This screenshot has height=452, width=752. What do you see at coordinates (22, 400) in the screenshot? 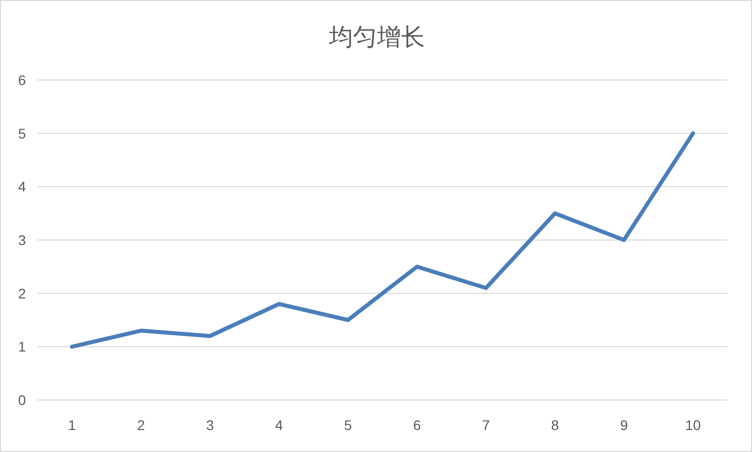
I see `y-tick-label: 0` at bounding box center [22, 400].